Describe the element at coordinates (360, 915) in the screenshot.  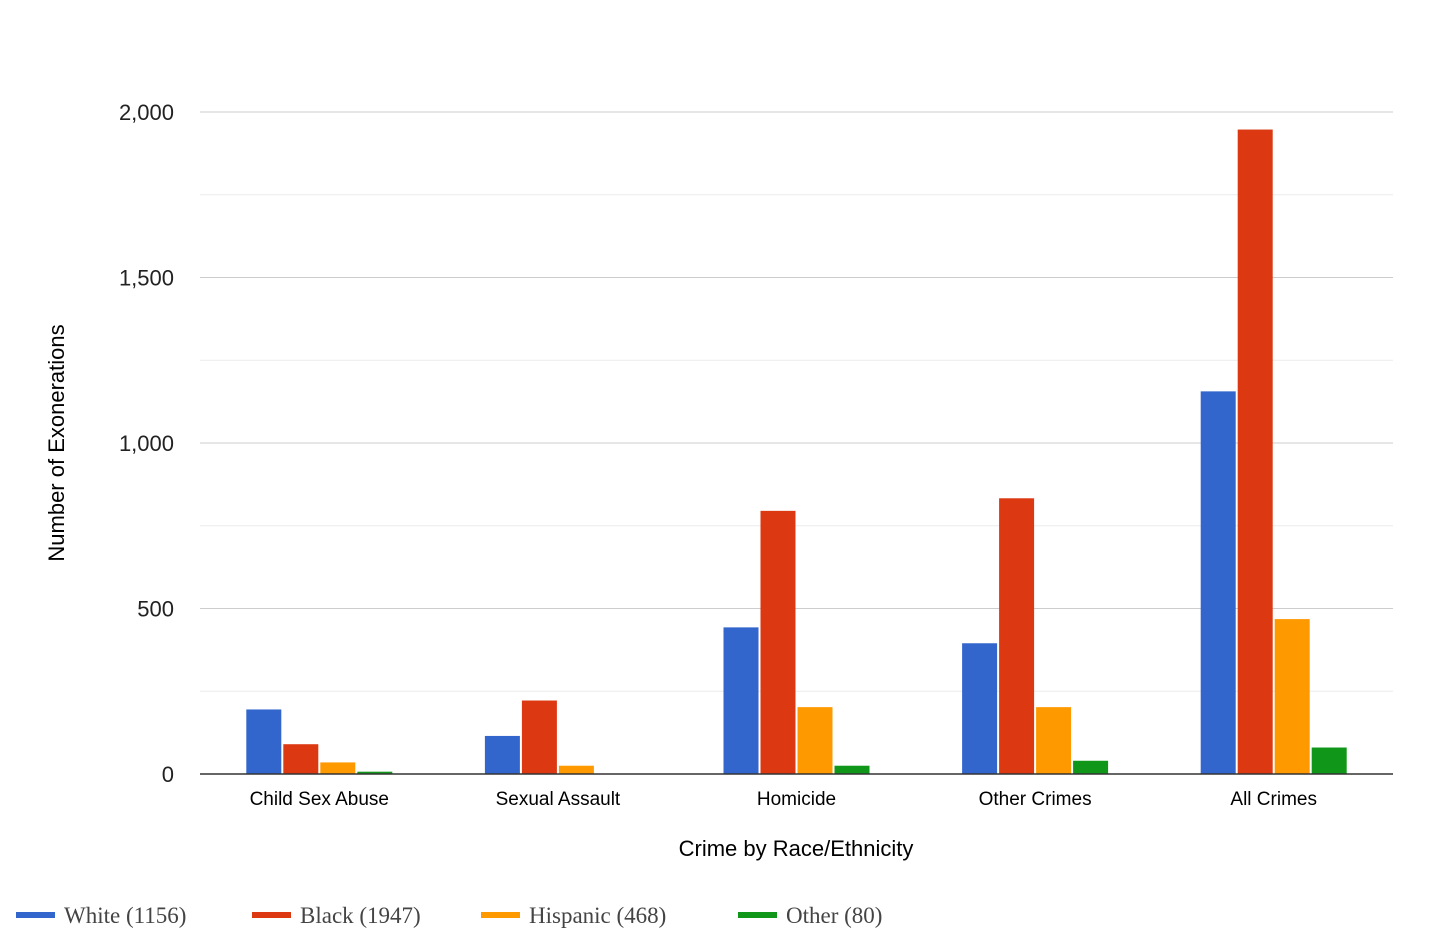
I see `legend-label: Black (1947)` at that location.